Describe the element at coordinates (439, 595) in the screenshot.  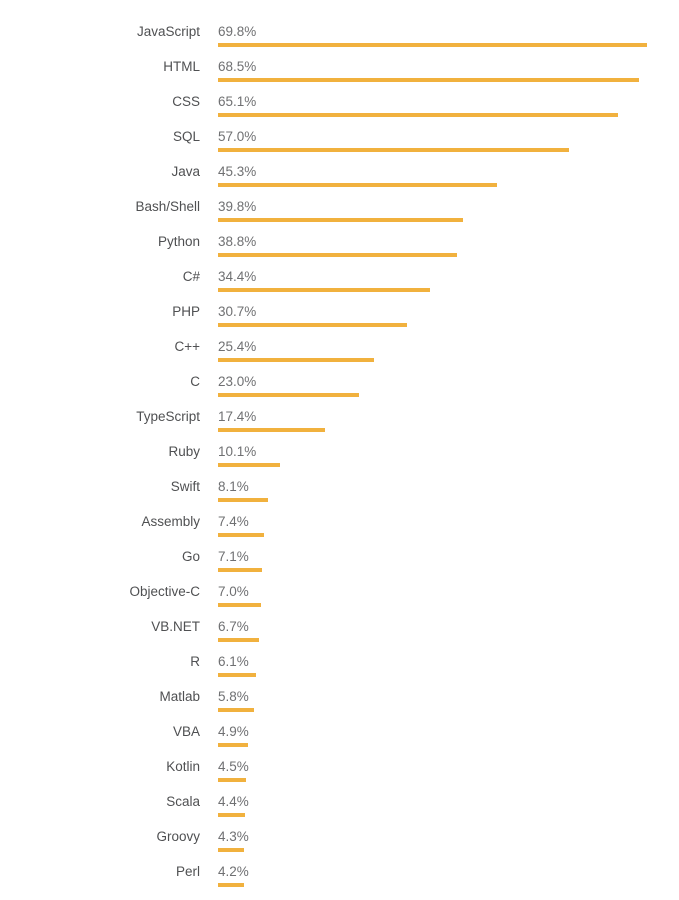
I see `bar-cell: 7.0%` at that location.